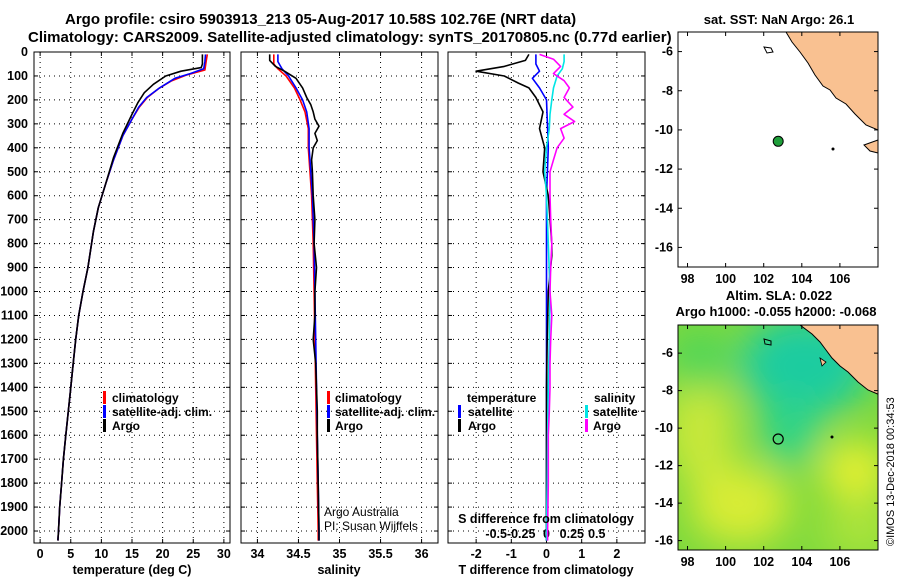 The image size is (900, 580). What do you see at coordinates (779, 19) in the screenshot?
I see `sst-map-title: sat. SST: NaN Argo: 26.1` at bounding box center [779, 19].